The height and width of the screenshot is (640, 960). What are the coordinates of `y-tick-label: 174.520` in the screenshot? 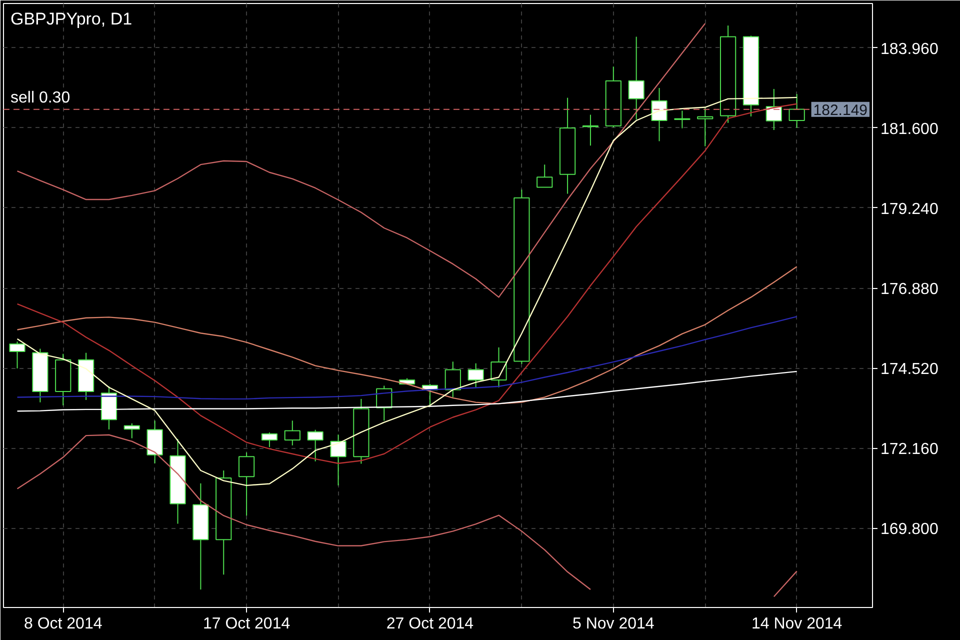 It's located at (909, 369).